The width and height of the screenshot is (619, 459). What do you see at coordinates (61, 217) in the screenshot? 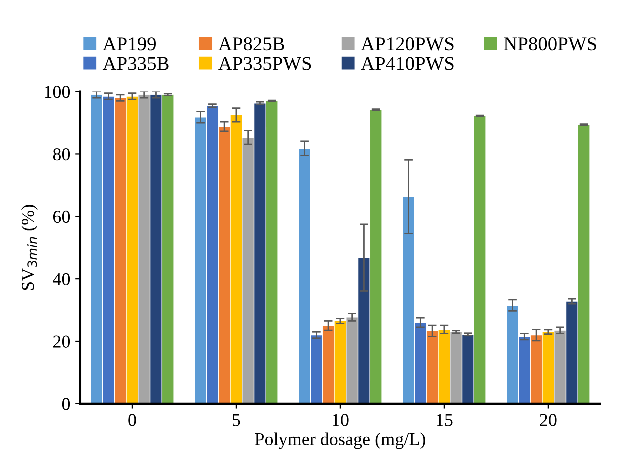
I see `y-tick-label: 60` at bounding box center [61, 217].